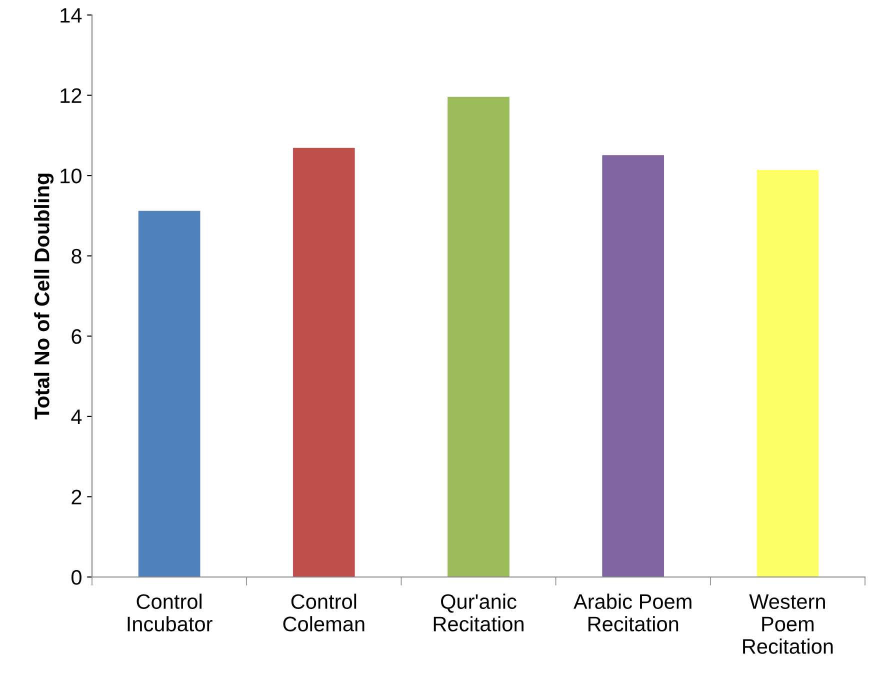  What do you see at coordinates (479, 613) in the screenshot?
I see `x-tick-label: Qur'anic Recitation` at bounding box center [479, 613].